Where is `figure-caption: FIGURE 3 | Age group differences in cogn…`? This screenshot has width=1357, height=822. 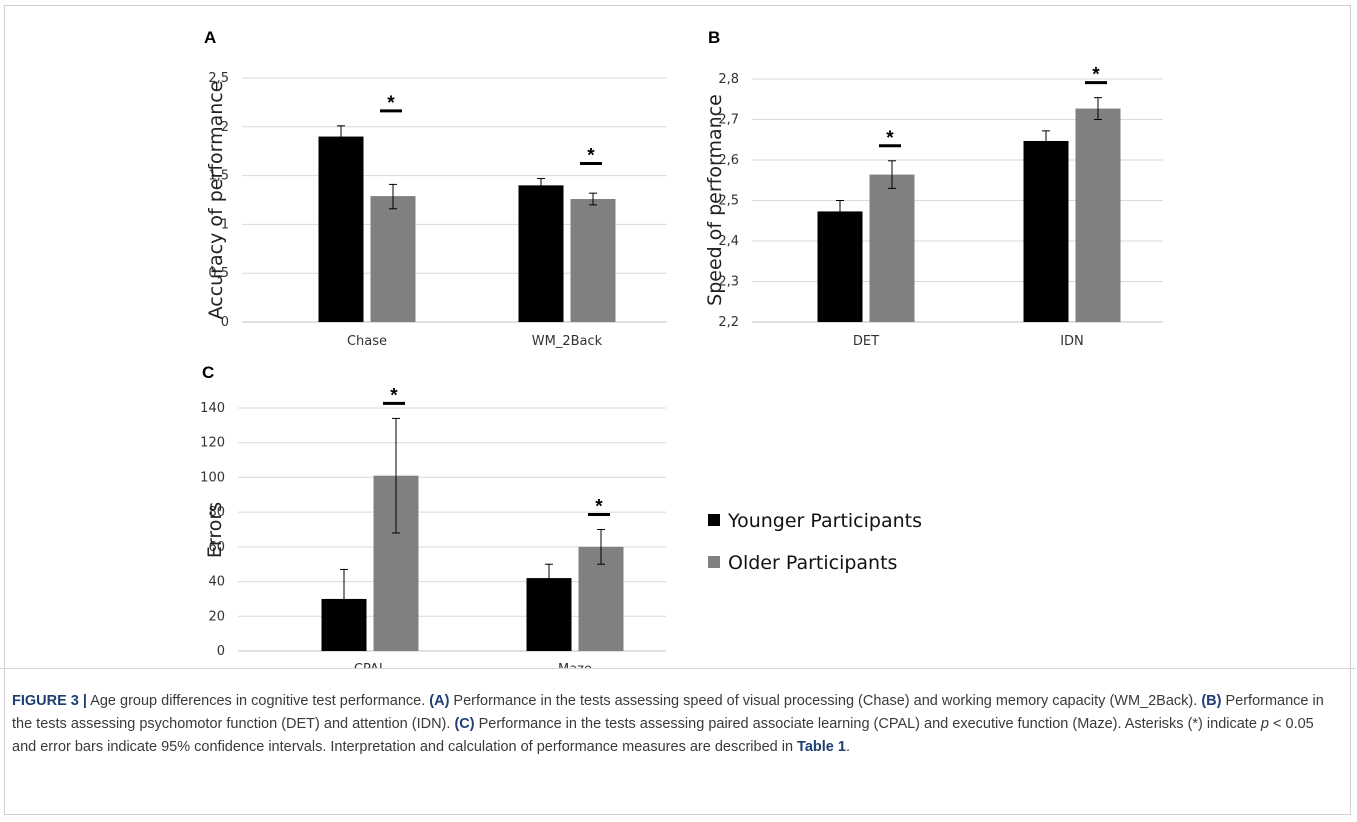
figure-caption: FIGURE 3 | Age group differences in cogn… is located at coordinates (672, 724).